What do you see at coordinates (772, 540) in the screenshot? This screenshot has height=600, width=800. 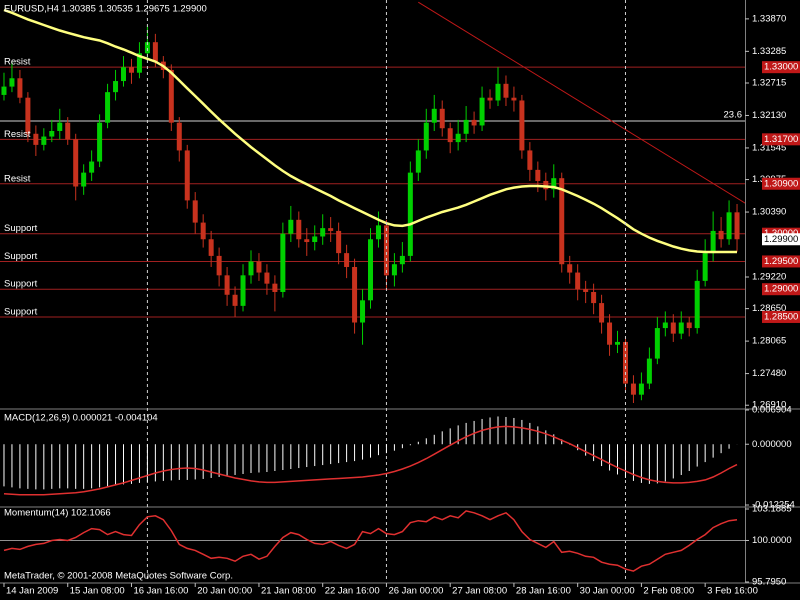 I see `y-tick-label: 100.0000` at bounding box center [772, 540].